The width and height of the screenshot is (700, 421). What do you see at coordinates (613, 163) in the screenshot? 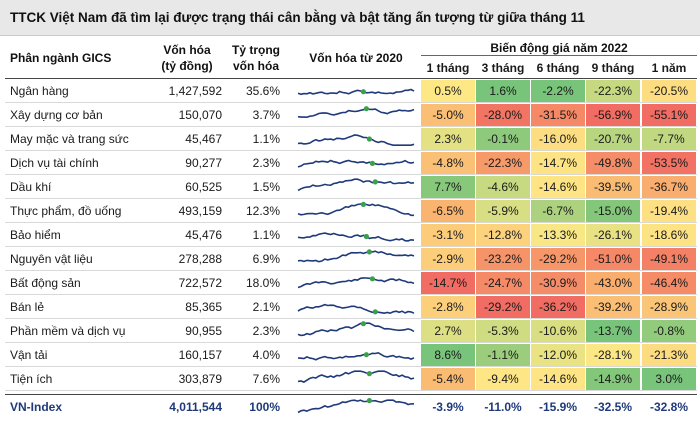
I see `price-change-cell: -49.8%` at bounding box center [613, 163].